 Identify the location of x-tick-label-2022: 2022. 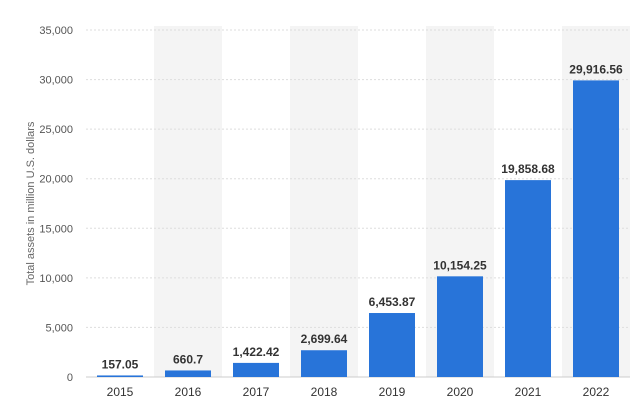
(596, 392).